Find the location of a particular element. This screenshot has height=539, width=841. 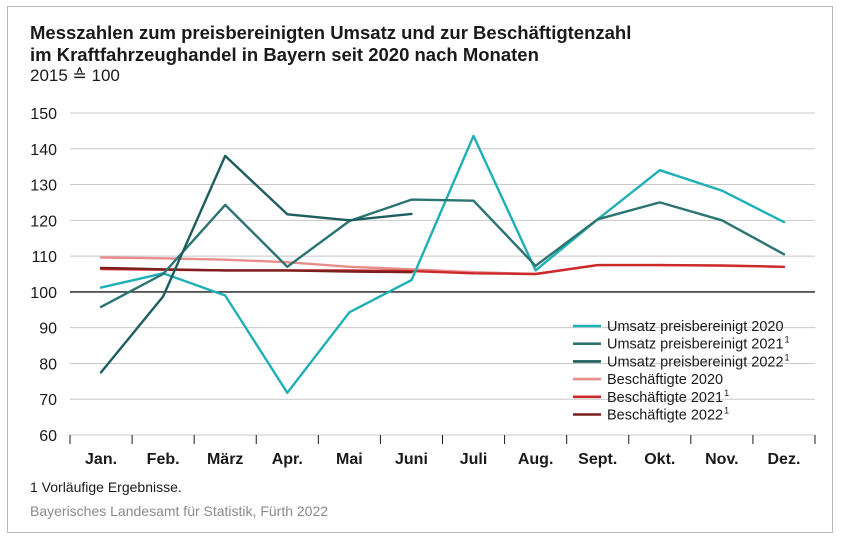

x-tick-label: Sept. is located at coordinates (597, 459).